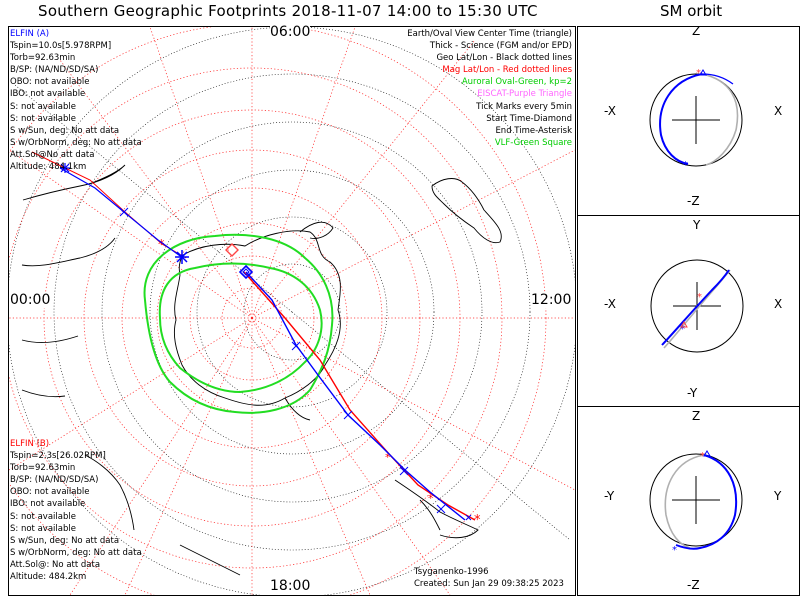 This screenshot has height=600, width=800. Describe the element at coordinates (489, 584) in the screenshot. I see `created-timestamp: Created: Sun Jan 29 09:38:25 2023` at that location.